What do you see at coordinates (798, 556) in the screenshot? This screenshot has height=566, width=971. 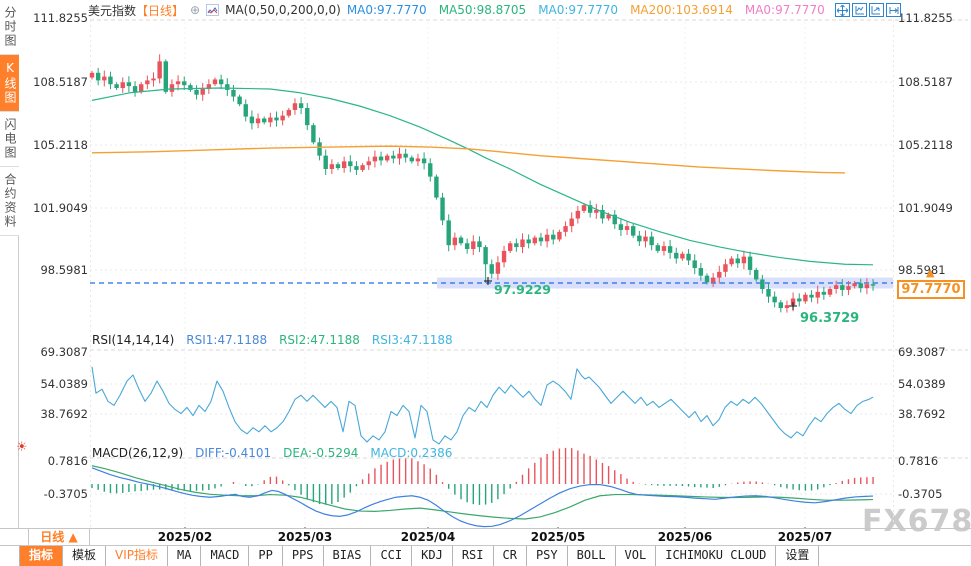 I see `toolbar-item-设置: 设置` at bounding box center [798, 556].